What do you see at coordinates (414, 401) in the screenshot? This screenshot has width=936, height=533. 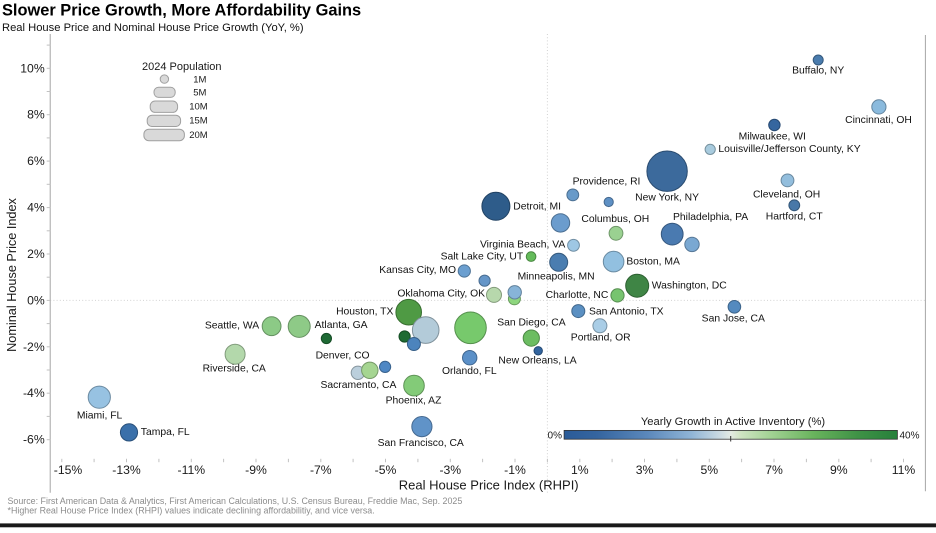 I see `svg-text: Phoenix, AZ` at bounding box center [414, 401].